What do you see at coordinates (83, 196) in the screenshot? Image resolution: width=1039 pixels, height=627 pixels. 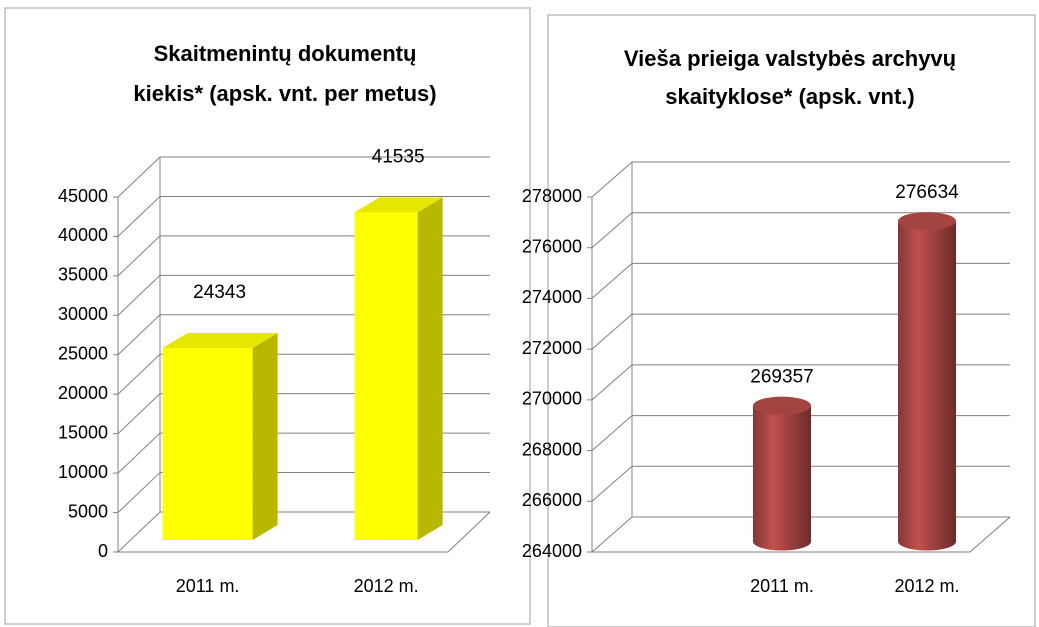 I see `y-tick-label: 45000` at bounding box center [83, 196].